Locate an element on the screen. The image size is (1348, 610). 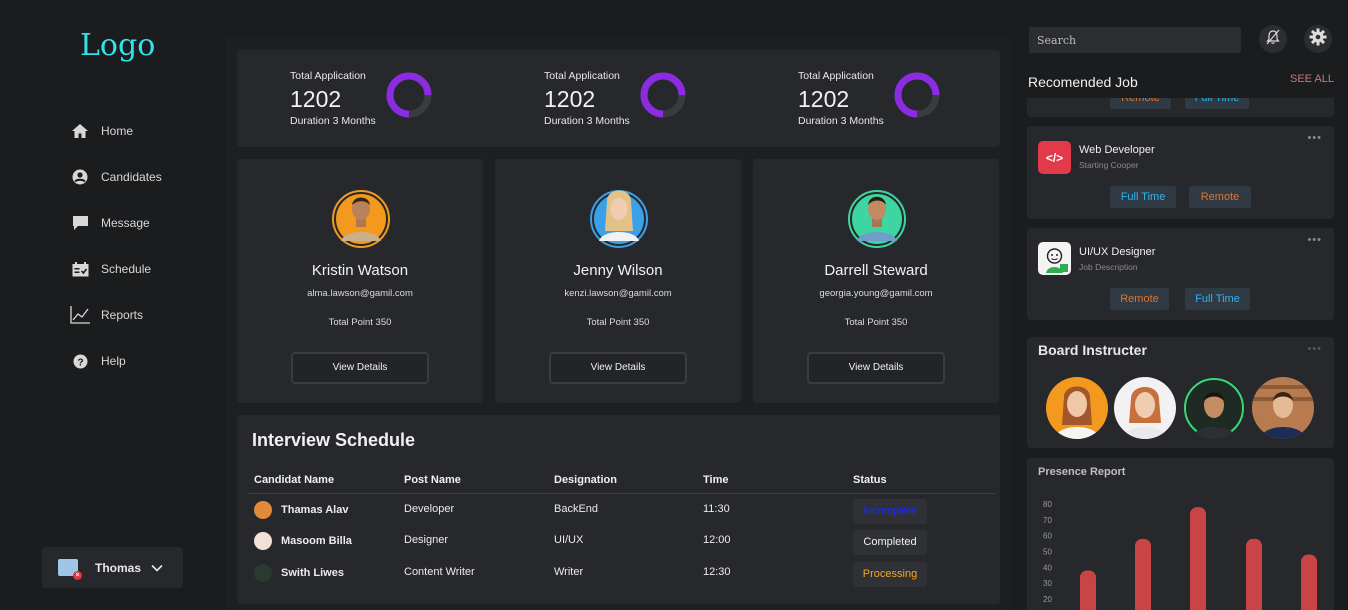
logo: Logo is located at coordinates (118, 45).